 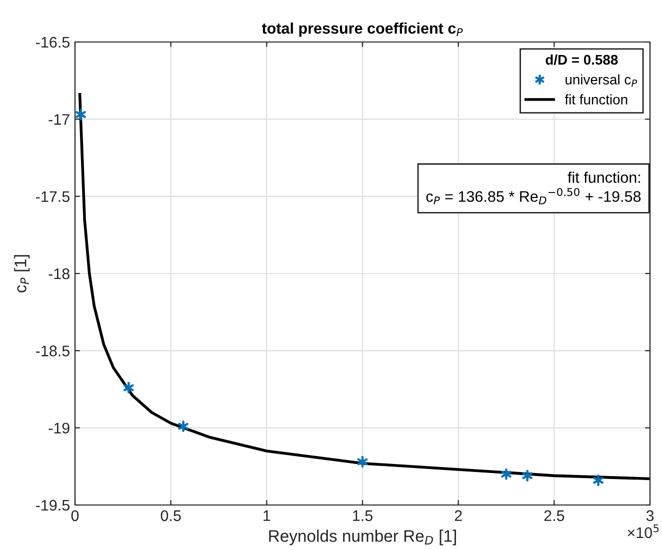 What do you see at coordinates (458, 515) in the screenshot?
I see `x-tick-label: 2` at bounding box center [458, 515].